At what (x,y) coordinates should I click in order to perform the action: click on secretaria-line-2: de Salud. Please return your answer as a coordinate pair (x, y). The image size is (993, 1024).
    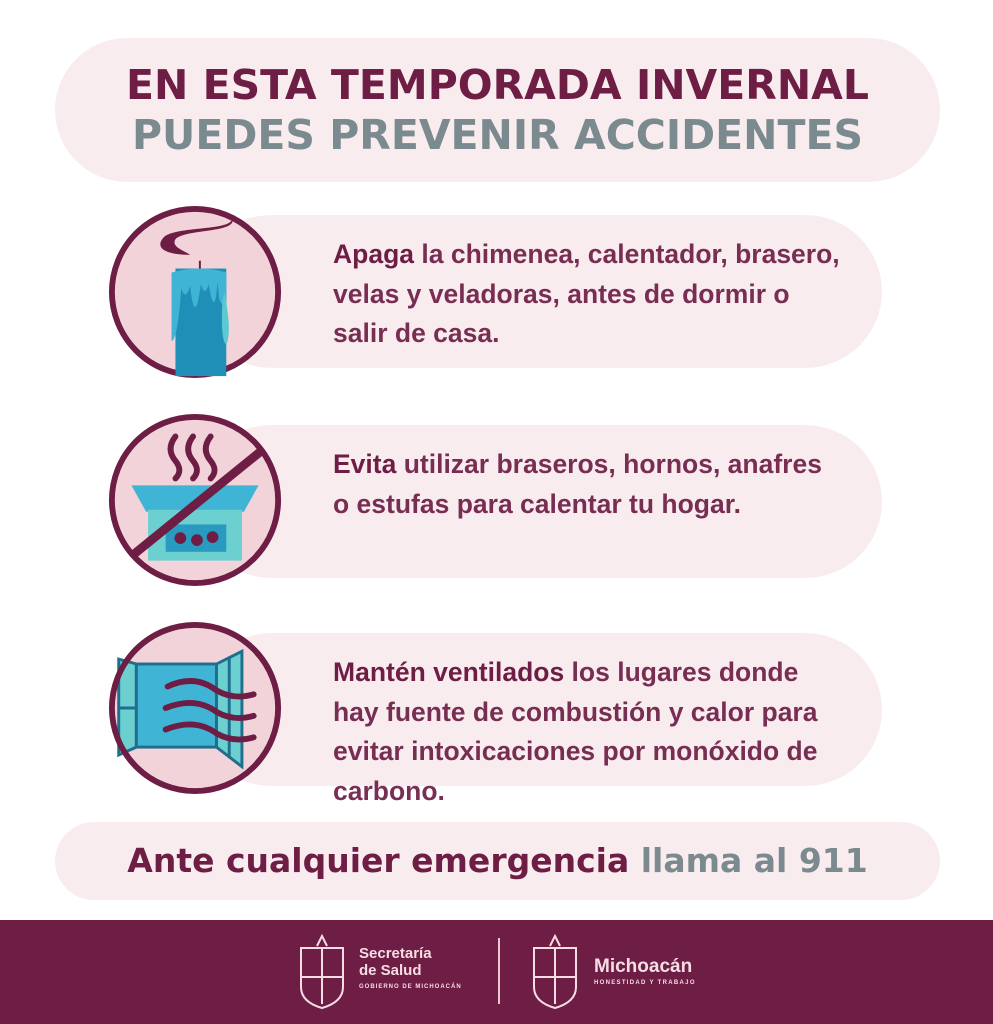
    Looking at the image, I should click on (390, 970).